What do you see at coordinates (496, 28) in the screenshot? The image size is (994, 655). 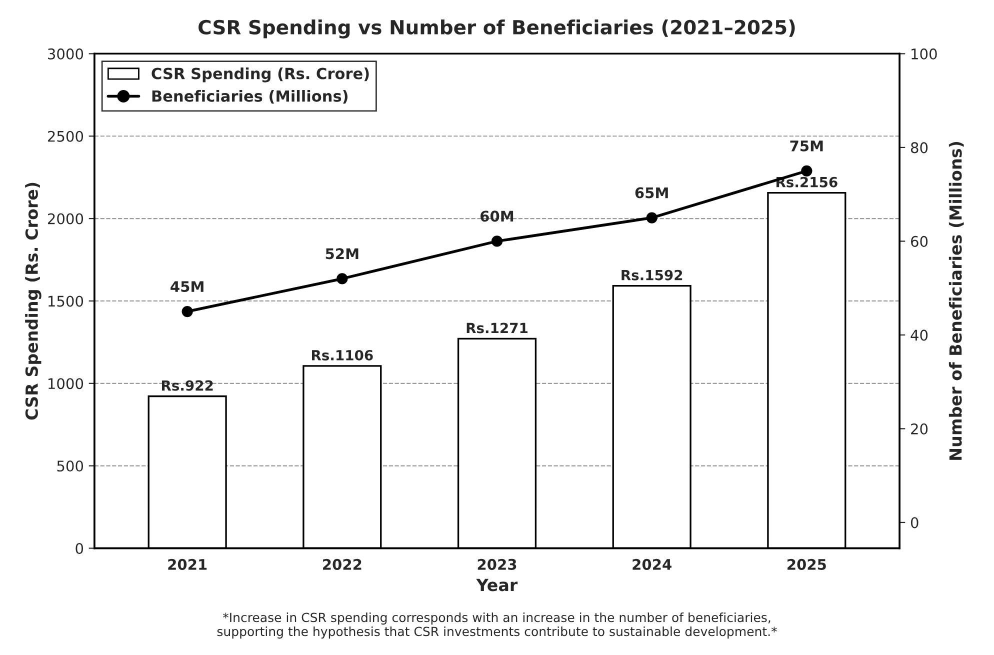 I see `chart-title: CSR Spending vs Number of Beneficiaries (2021–2025)` at bounding box center [496, 28].